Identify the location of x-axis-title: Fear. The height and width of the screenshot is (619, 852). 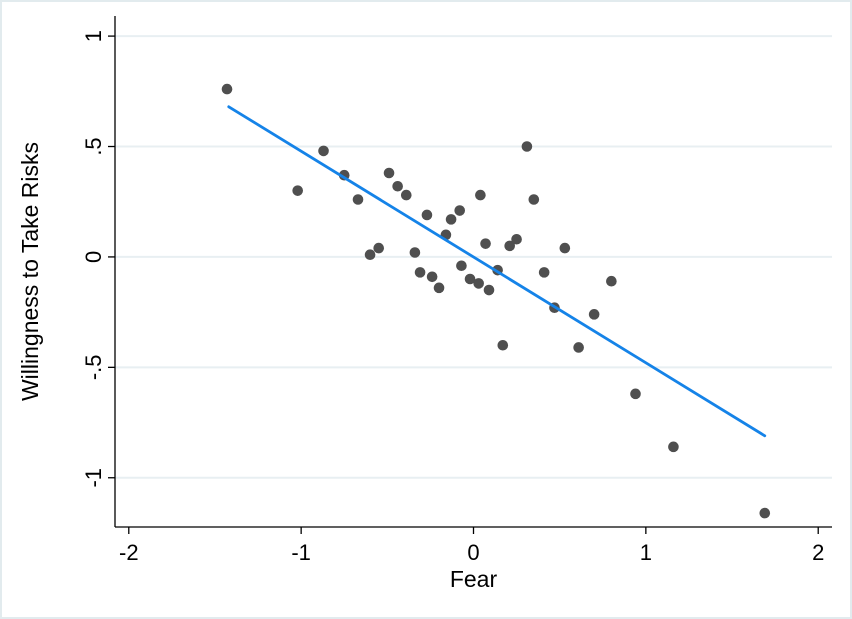
(474, 579).